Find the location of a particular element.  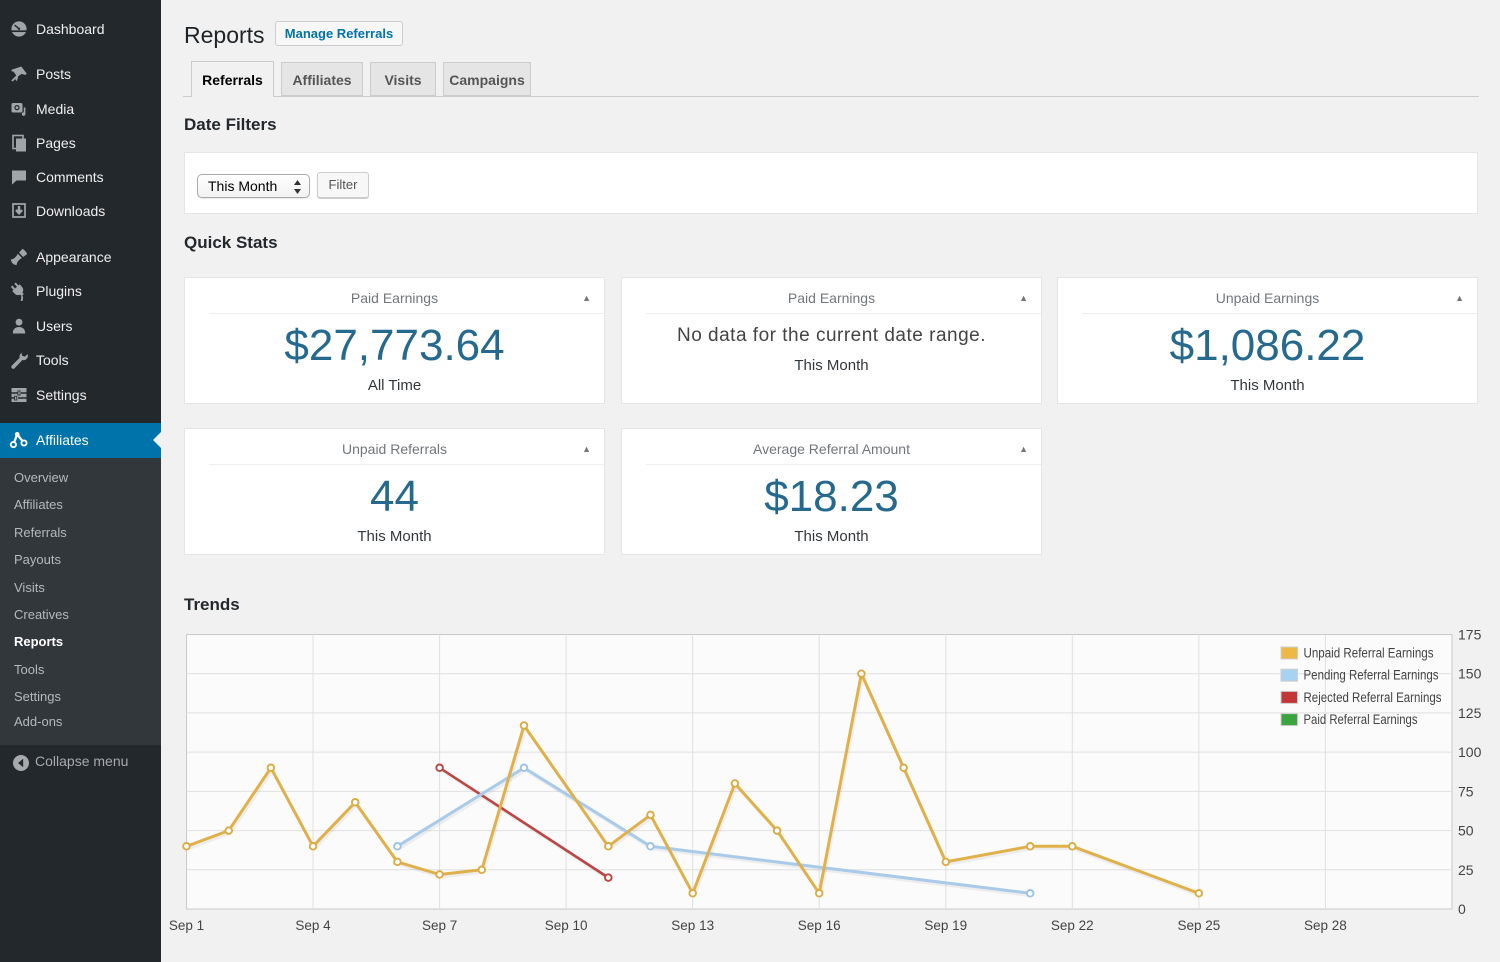

svg-text: Sep 1 is located at coordinates (186, 925).